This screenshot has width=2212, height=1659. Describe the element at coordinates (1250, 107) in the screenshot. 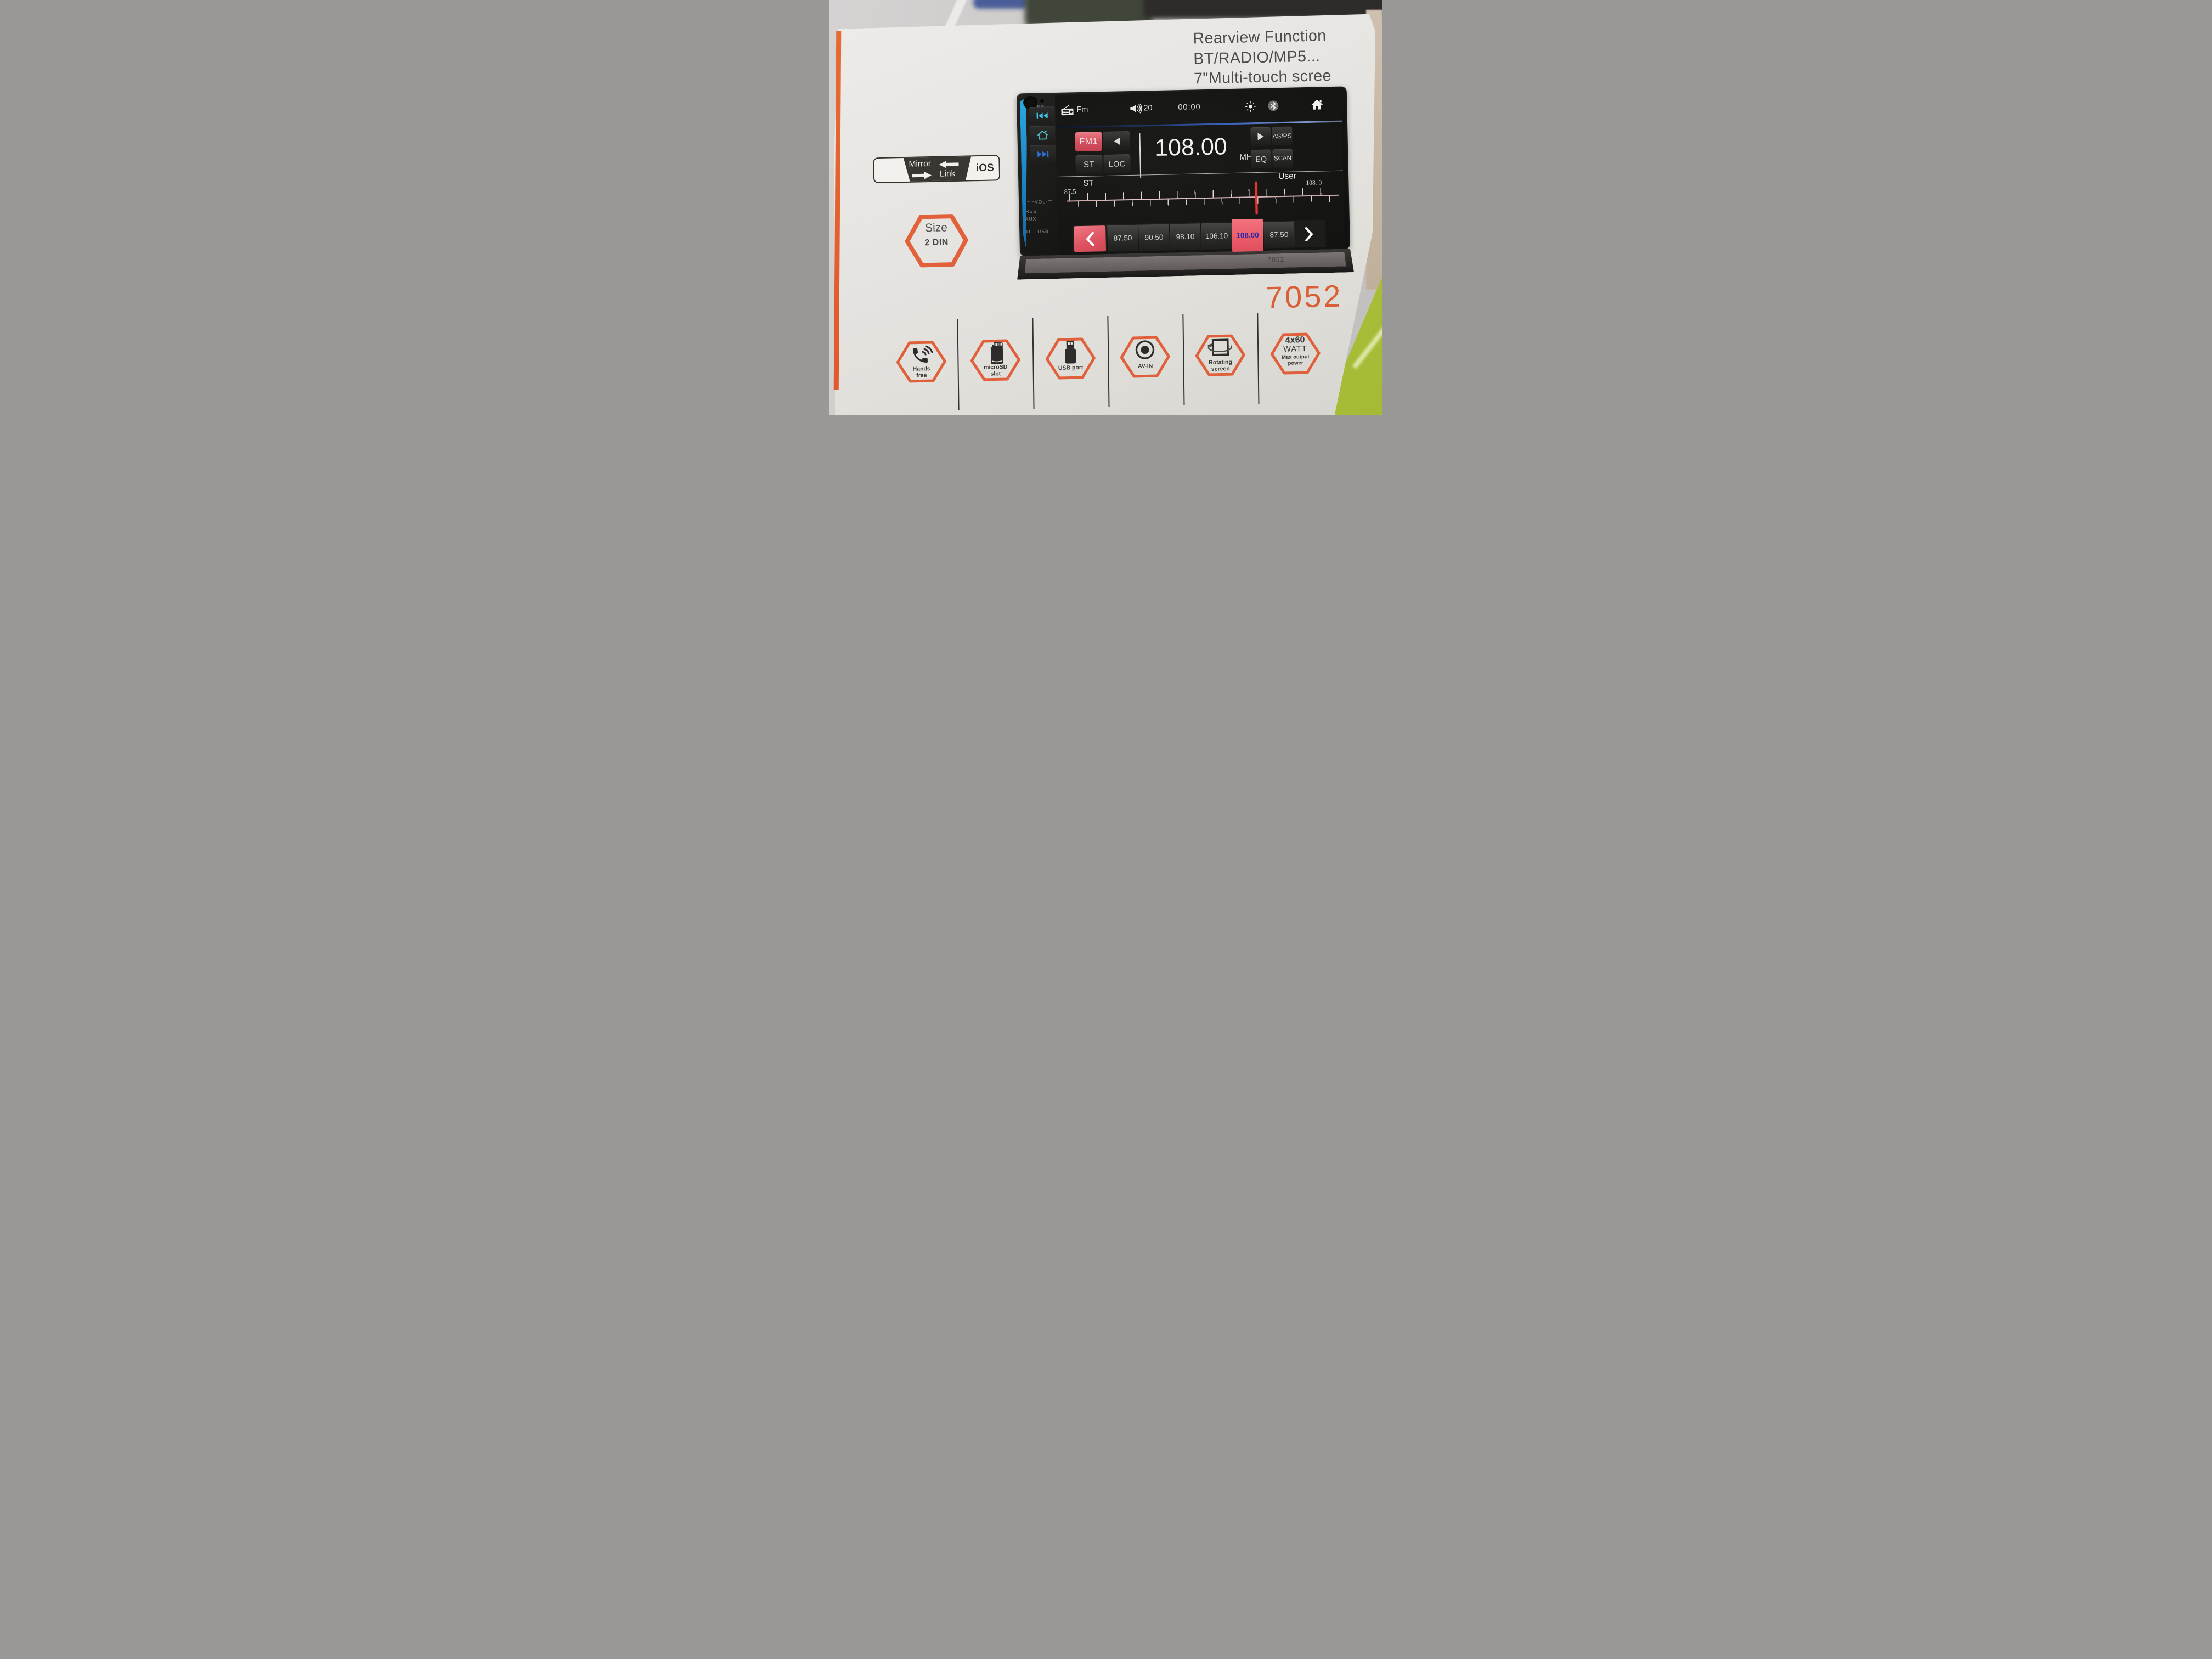

I see `brightness-icon` at that location.